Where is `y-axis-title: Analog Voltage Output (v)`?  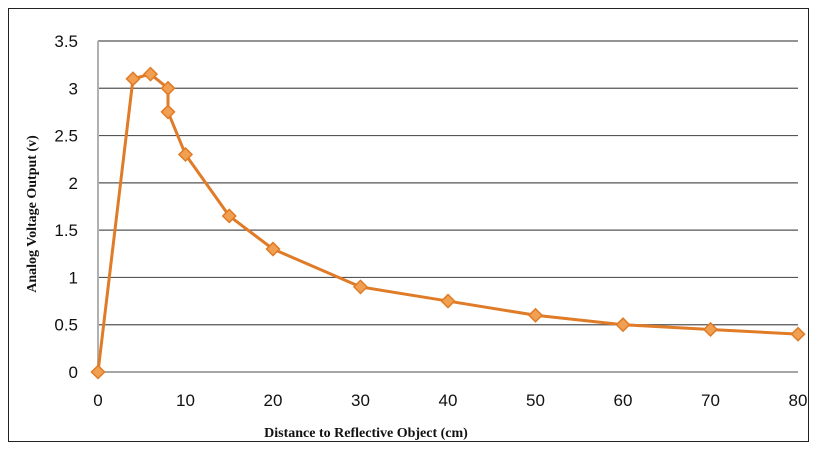
y-axis-title: Analog Voltage Output (v) is located at coordinates (32, 214).